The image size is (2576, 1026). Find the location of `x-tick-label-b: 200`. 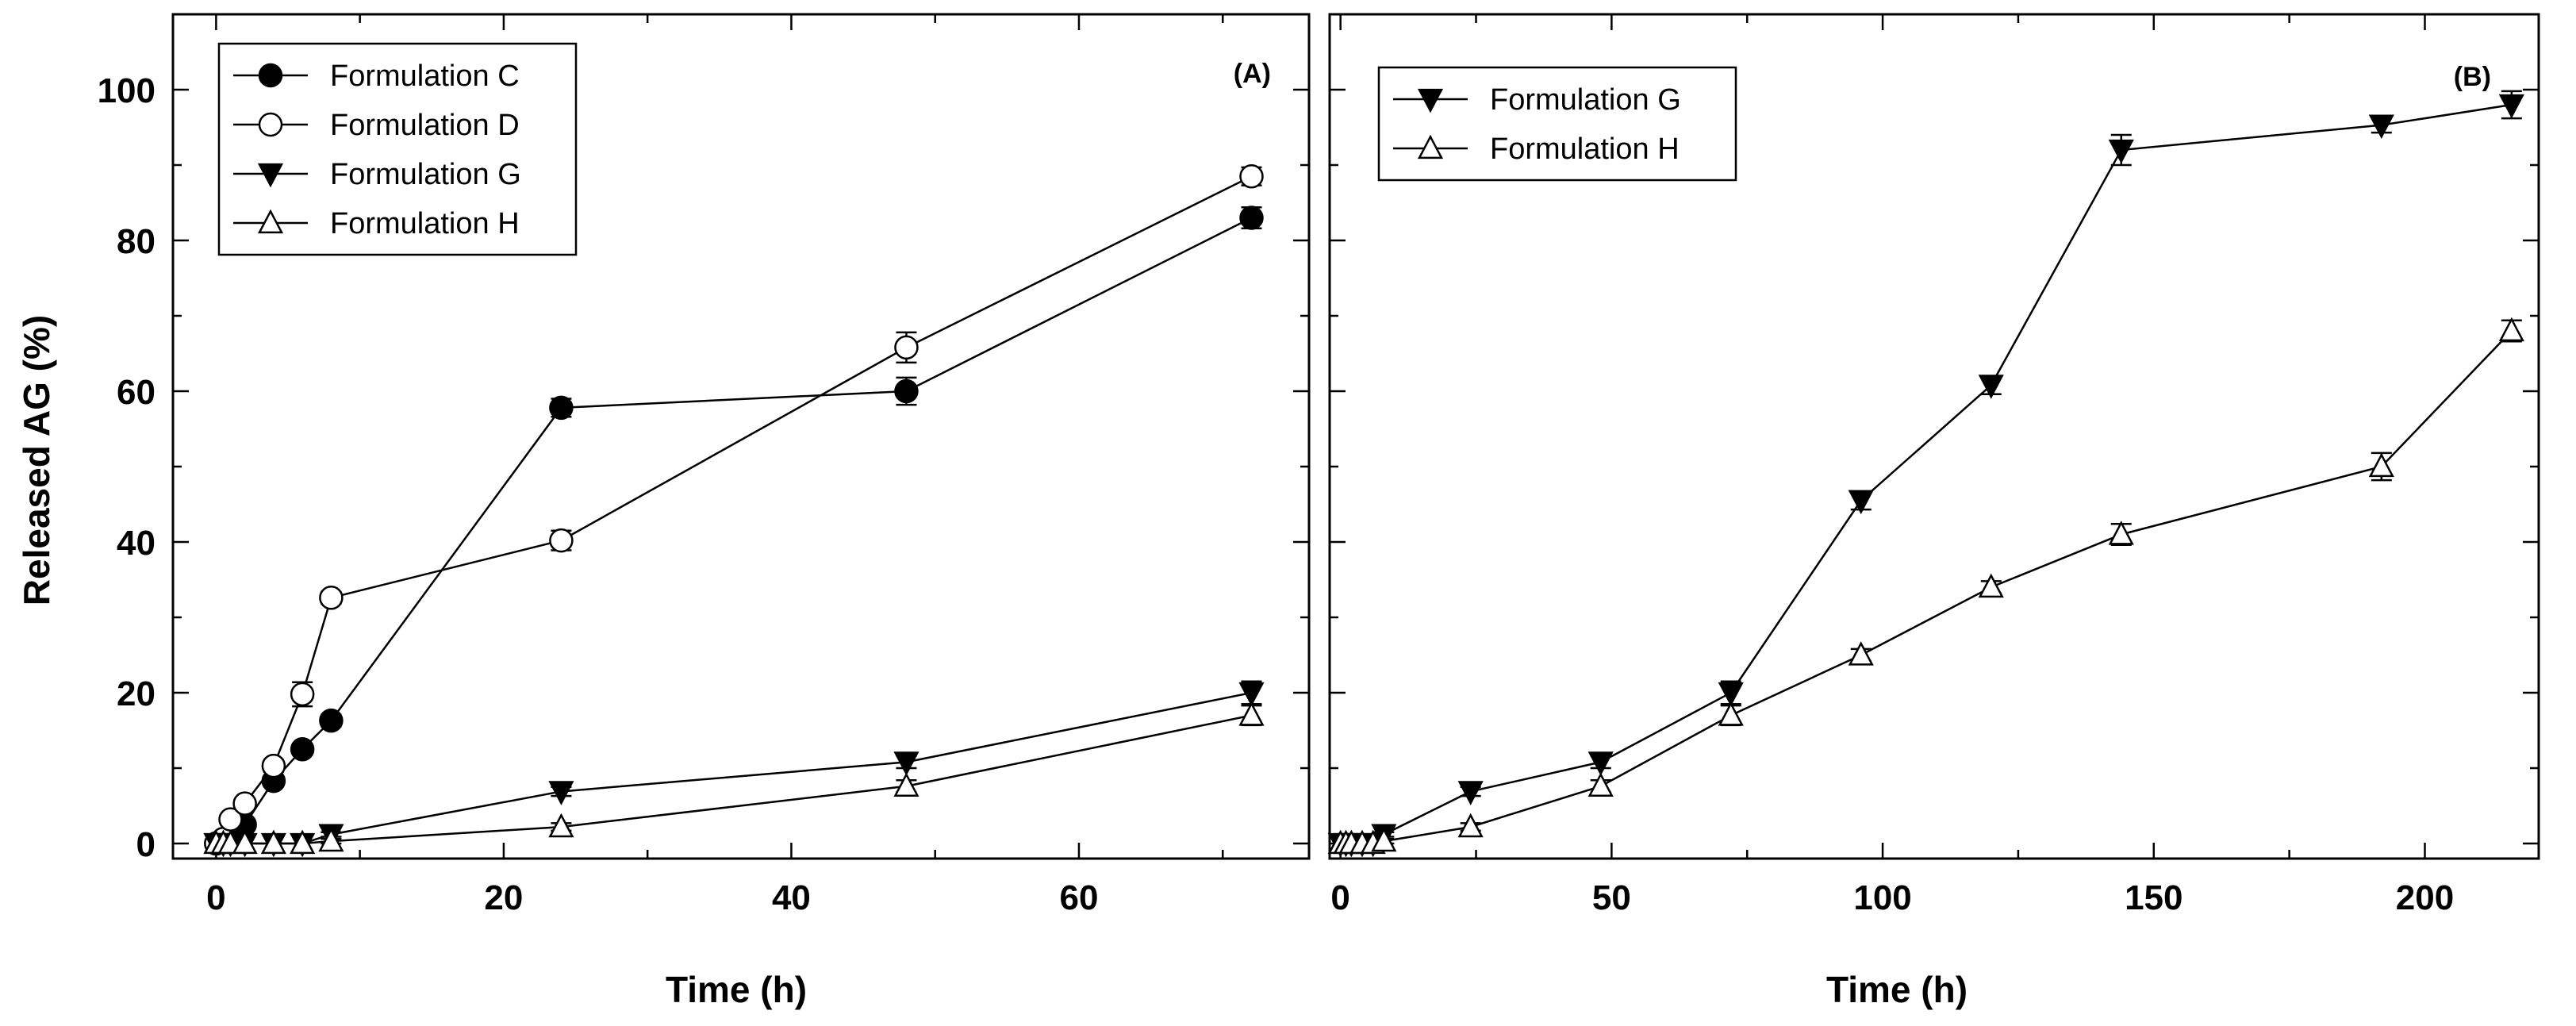

x-tick-label-b: 200 is located at coordinates (2425, 898).